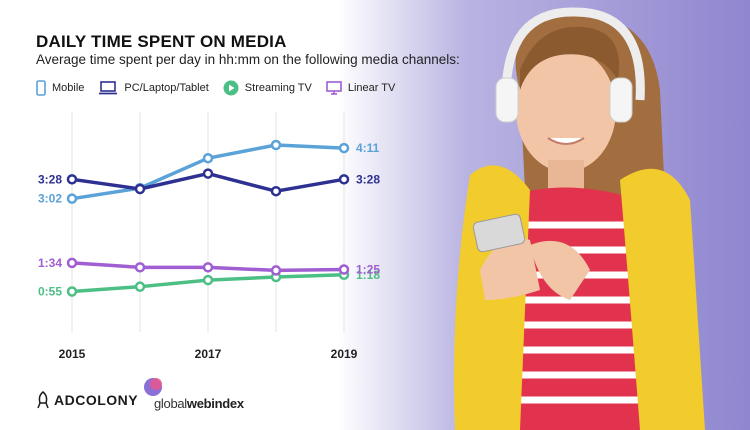 The width and height of the screenshot is (750, 430). I want to click on adcolony-wordmark: ADCOLONY, so click(96, 400).